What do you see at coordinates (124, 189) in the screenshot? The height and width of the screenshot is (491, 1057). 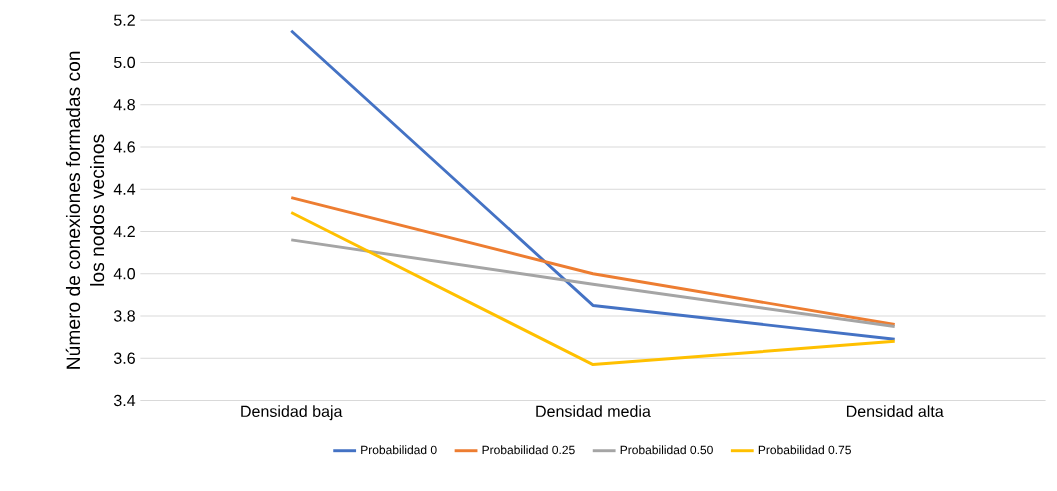 I see `y-tick-label: 4.4` at bounding box center [124, 189].